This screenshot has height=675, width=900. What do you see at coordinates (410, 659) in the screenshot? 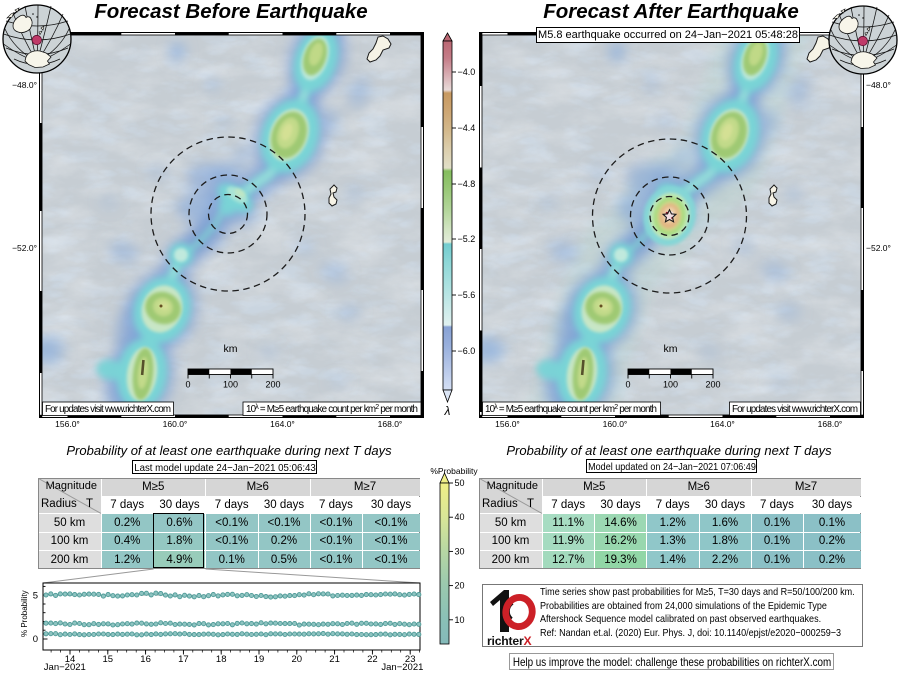
I see `svg-text: 23` at bounding box center [410, 659].